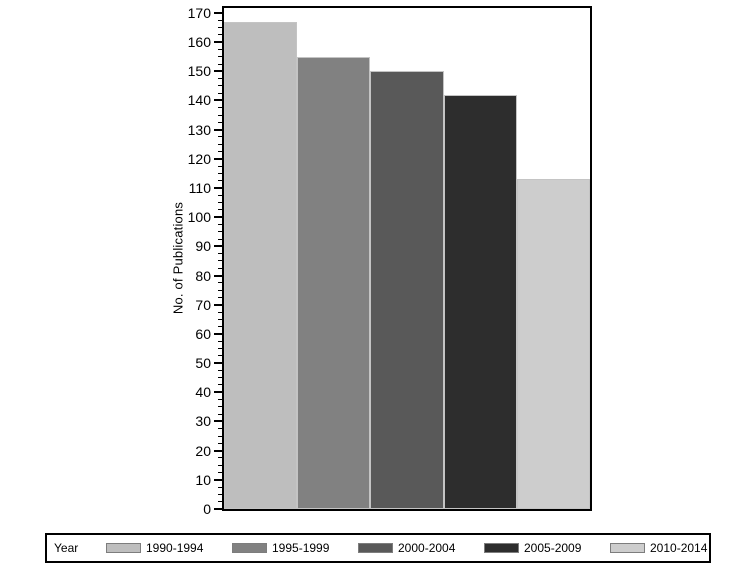 The width and height of the screenshot is (756, 567). Describe the element at coordinates (203, 421) in the screenshot. I see `y-tick-label: 30` at that location.